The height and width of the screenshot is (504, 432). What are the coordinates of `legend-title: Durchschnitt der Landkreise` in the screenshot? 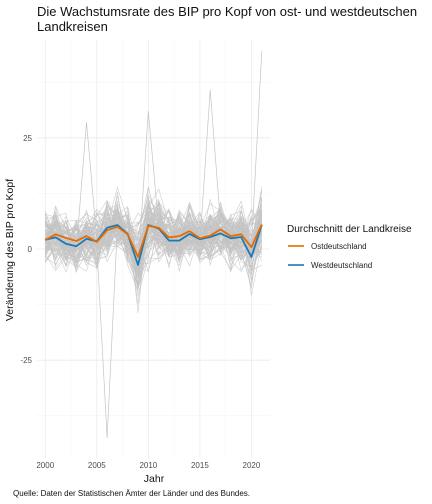 It's located at (349, 229).